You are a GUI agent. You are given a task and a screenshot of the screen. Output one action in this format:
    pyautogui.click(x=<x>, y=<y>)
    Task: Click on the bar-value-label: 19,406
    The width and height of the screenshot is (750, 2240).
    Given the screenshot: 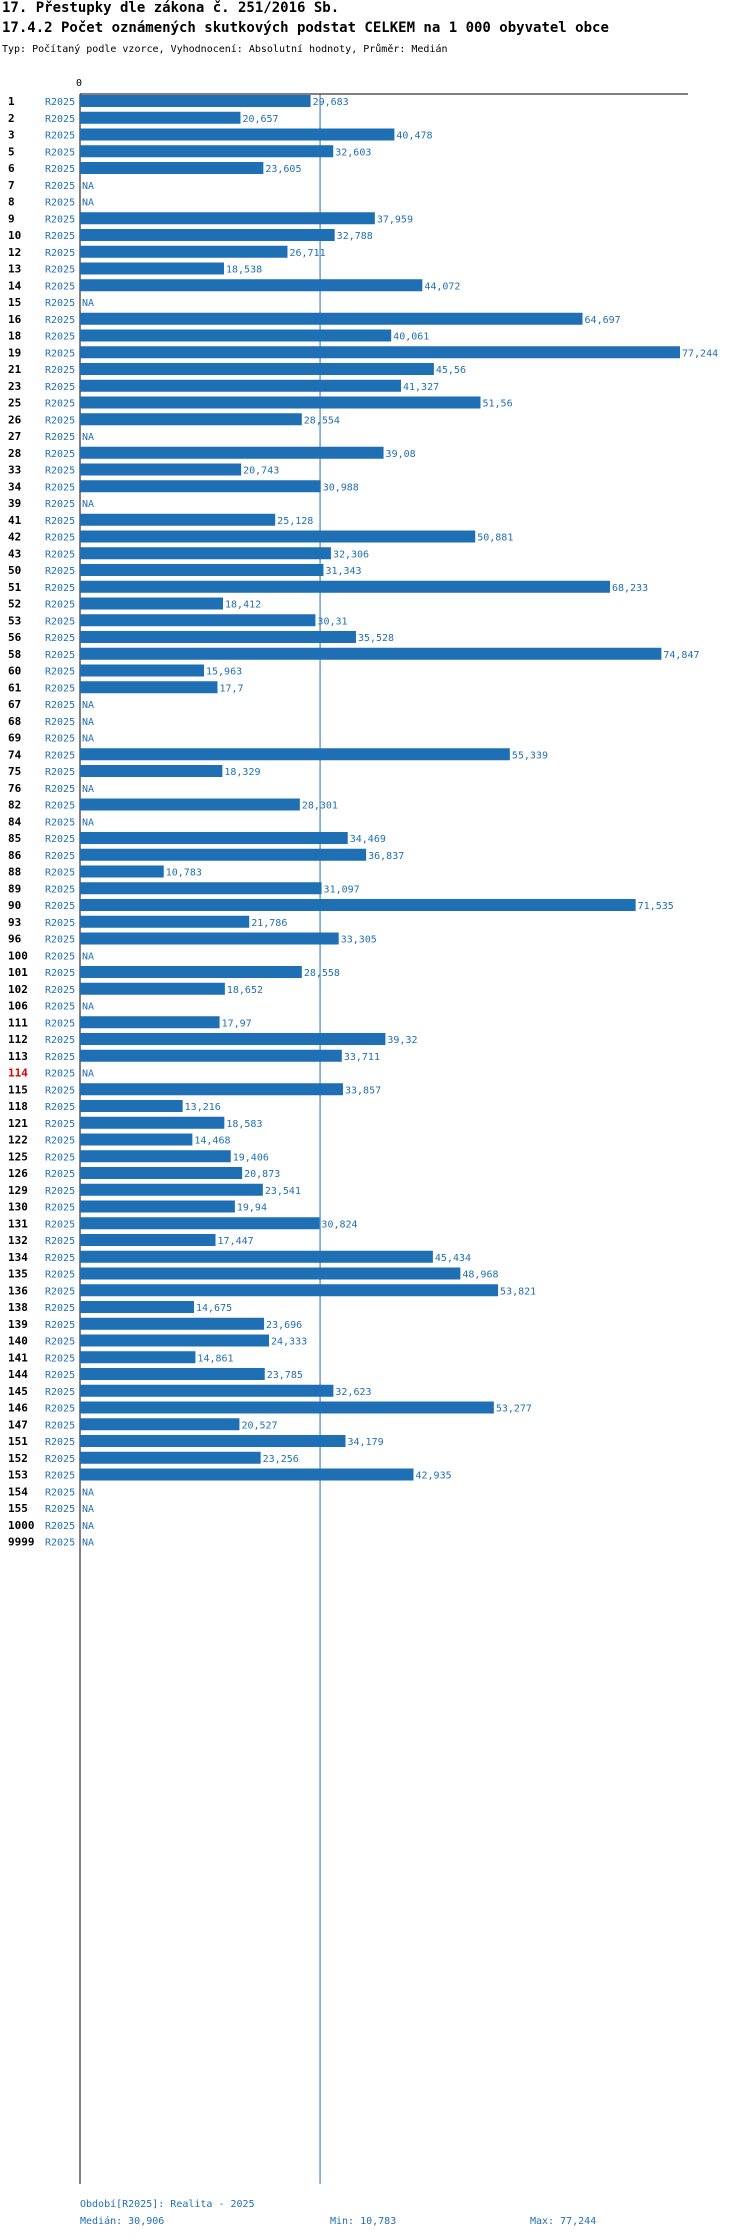 What is the action you would take?
    pyautogui.click(x=251, y=1157)
    